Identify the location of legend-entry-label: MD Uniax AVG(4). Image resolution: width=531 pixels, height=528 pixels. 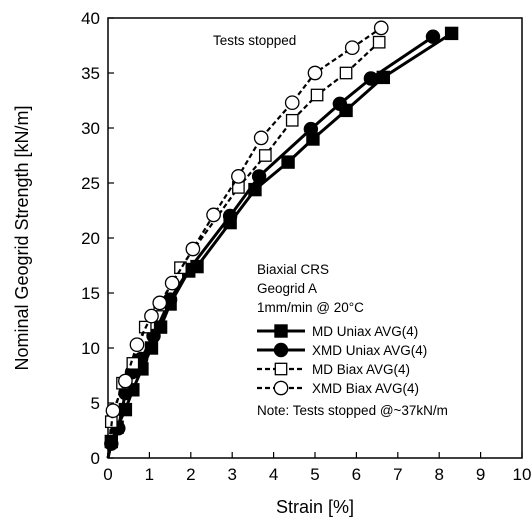
(365, 331).